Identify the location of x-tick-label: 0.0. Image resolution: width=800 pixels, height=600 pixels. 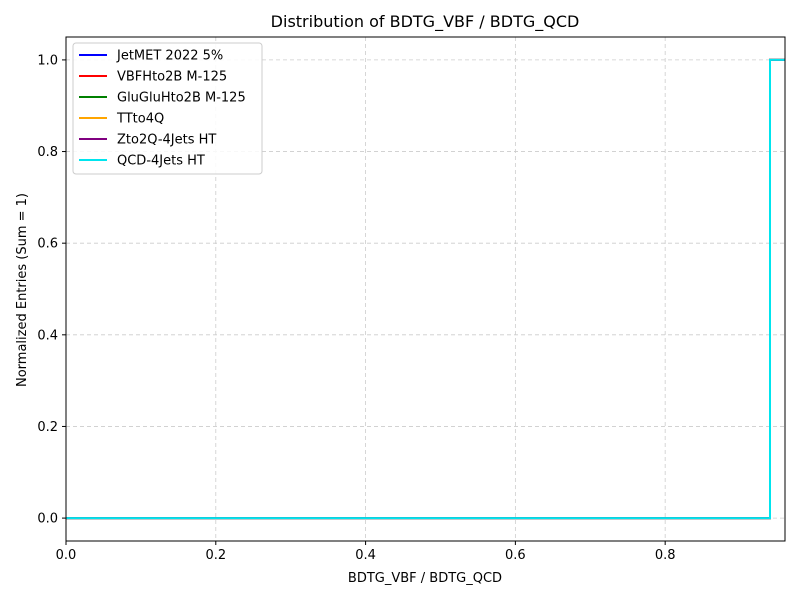
(66, 555).